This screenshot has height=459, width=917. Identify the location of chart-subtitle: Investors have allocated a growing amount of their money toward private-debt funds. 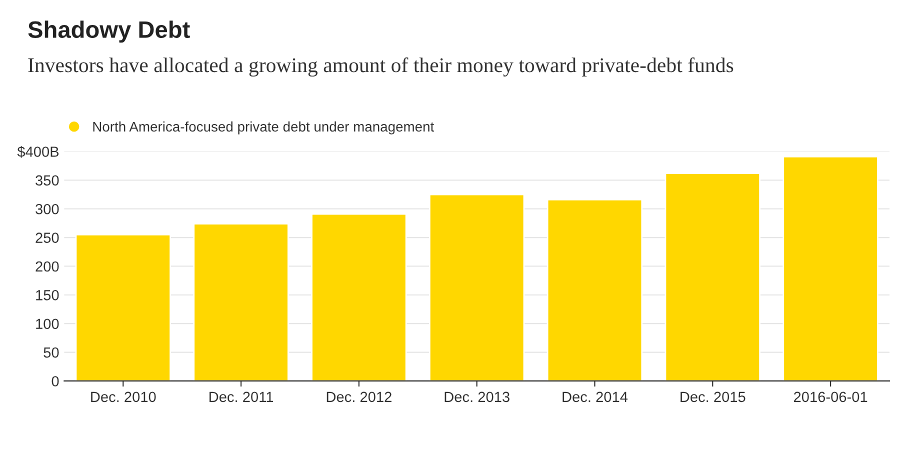
(381, 67).